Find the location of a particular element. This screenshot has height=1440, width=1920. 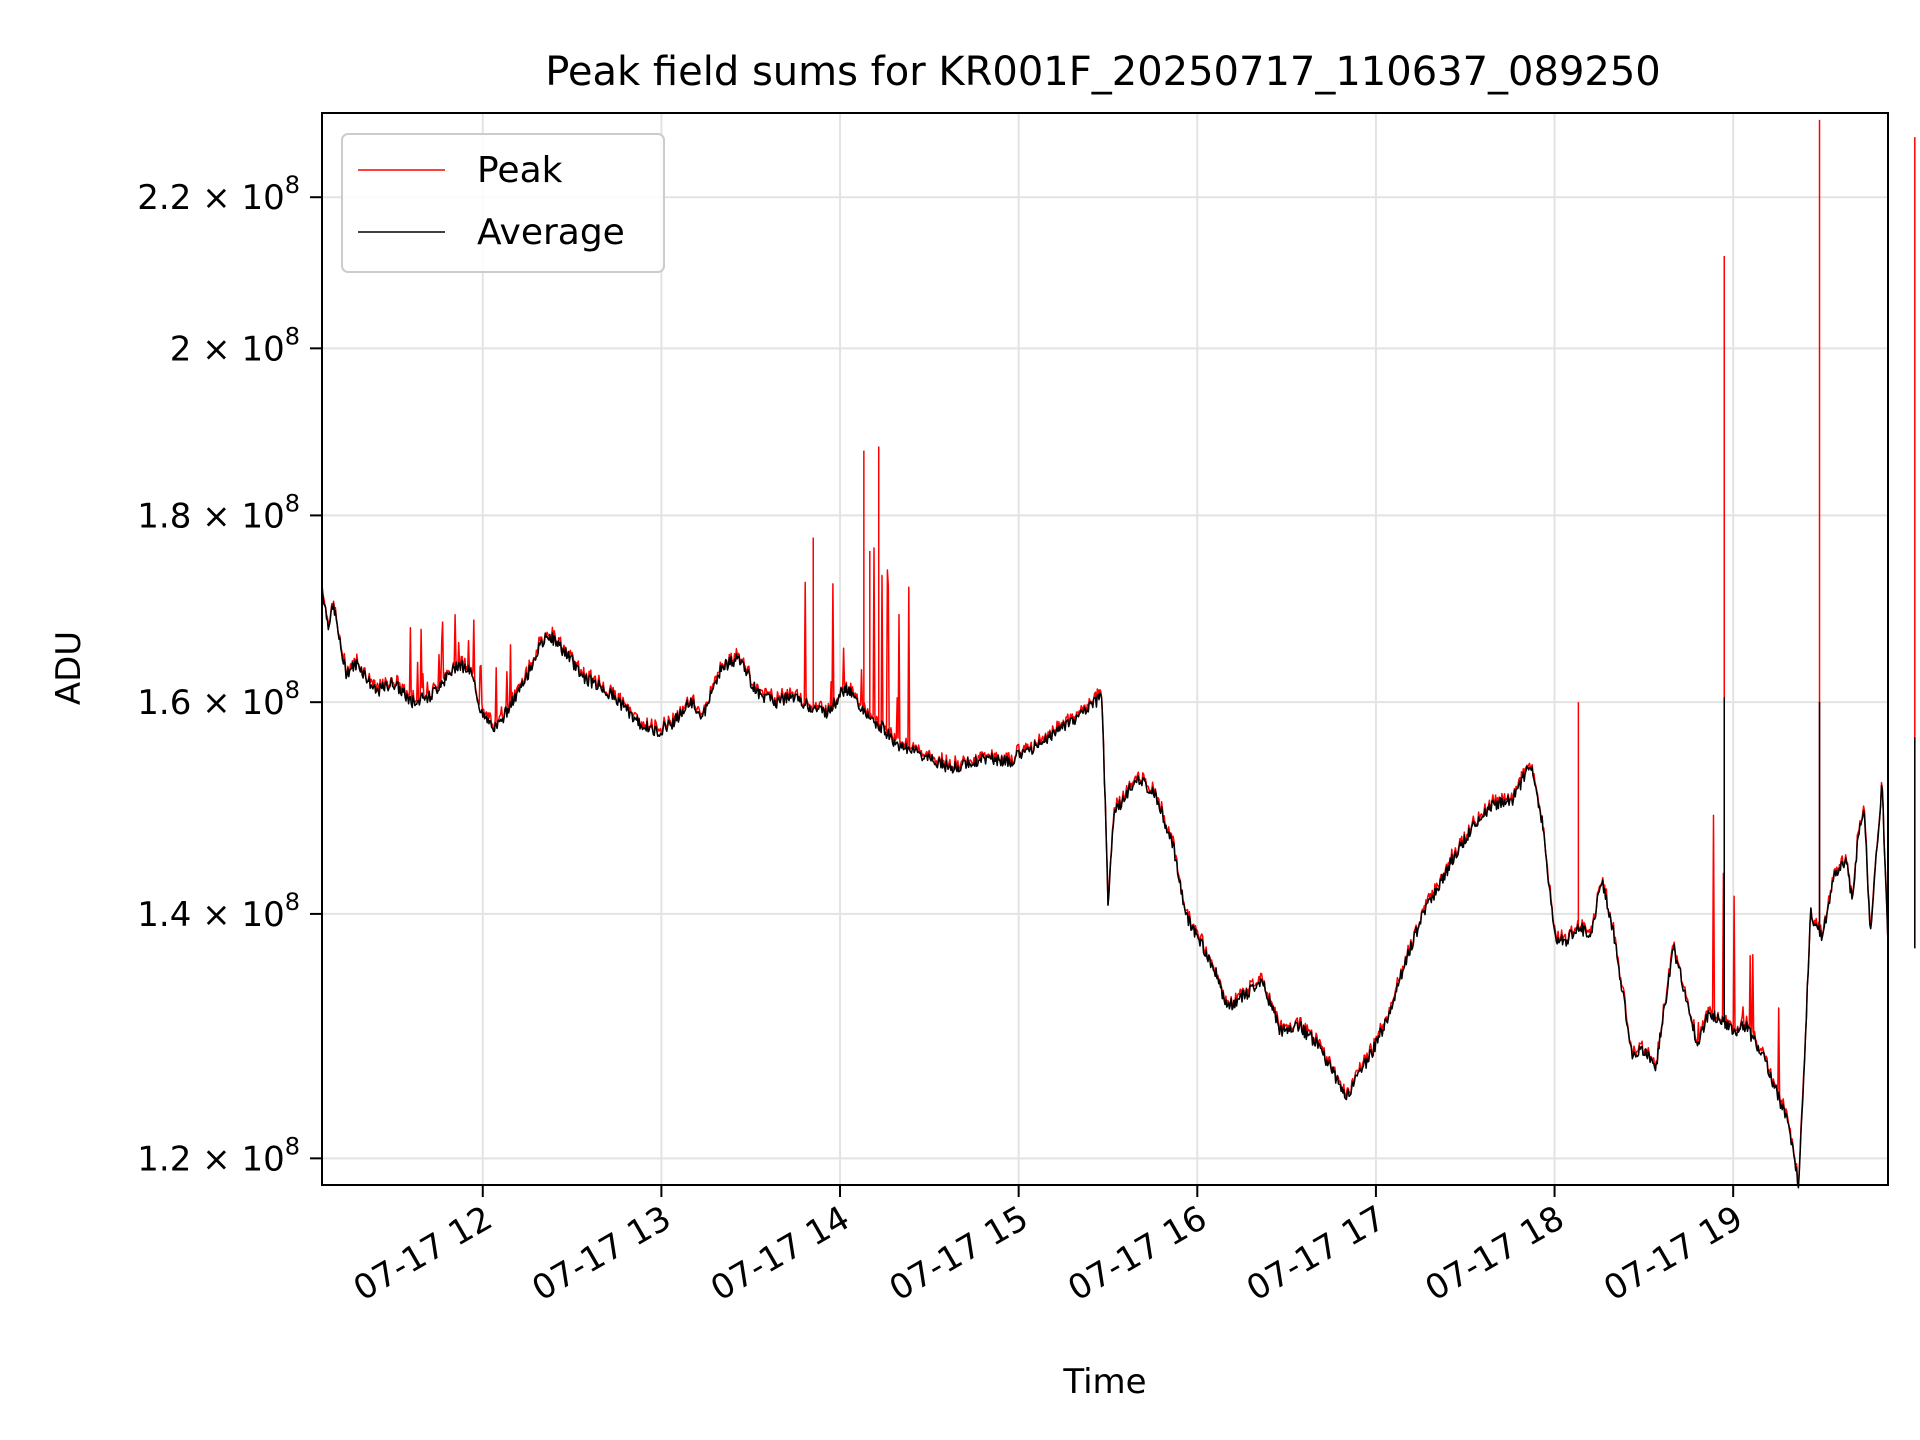

y-tick-label: 1.2 × 10⁸ is located at coordinates (218, 1155).